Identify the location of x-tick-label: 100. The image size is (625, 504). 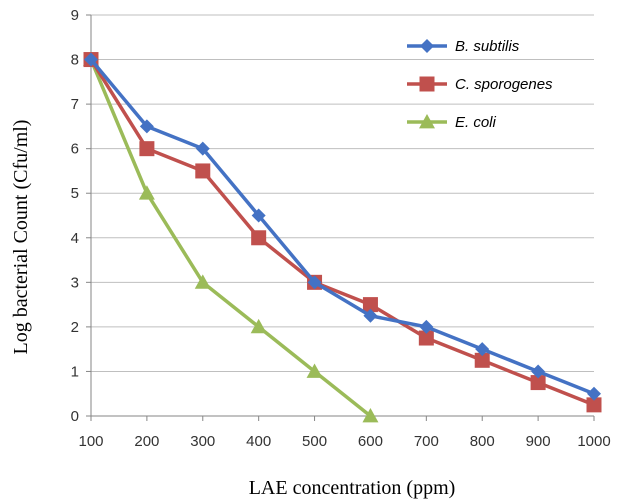
(90, 441).